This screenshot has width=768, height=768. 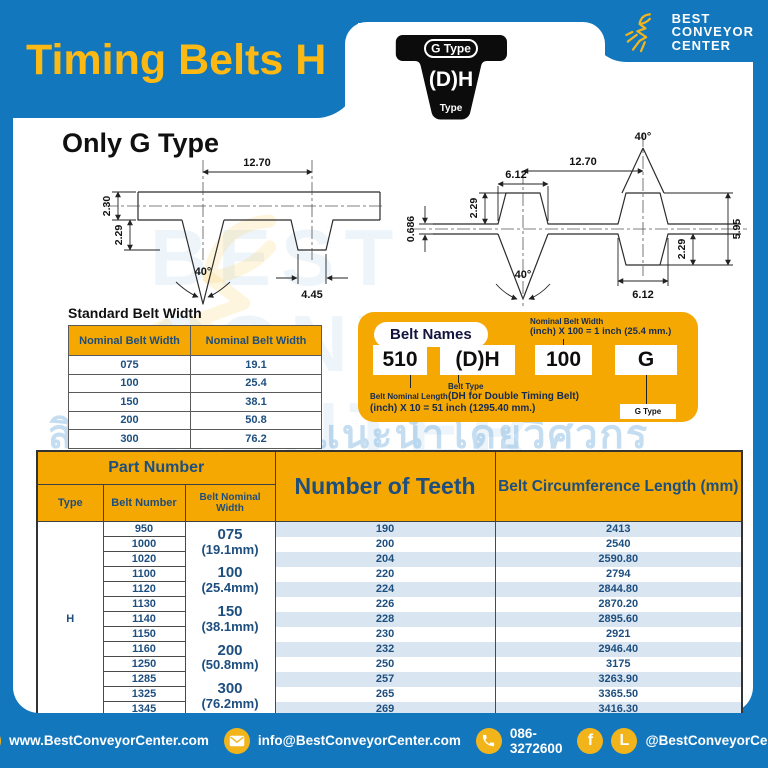 I want to click on table-row: 1325 265 3365.50, so click(x=390, y=694).